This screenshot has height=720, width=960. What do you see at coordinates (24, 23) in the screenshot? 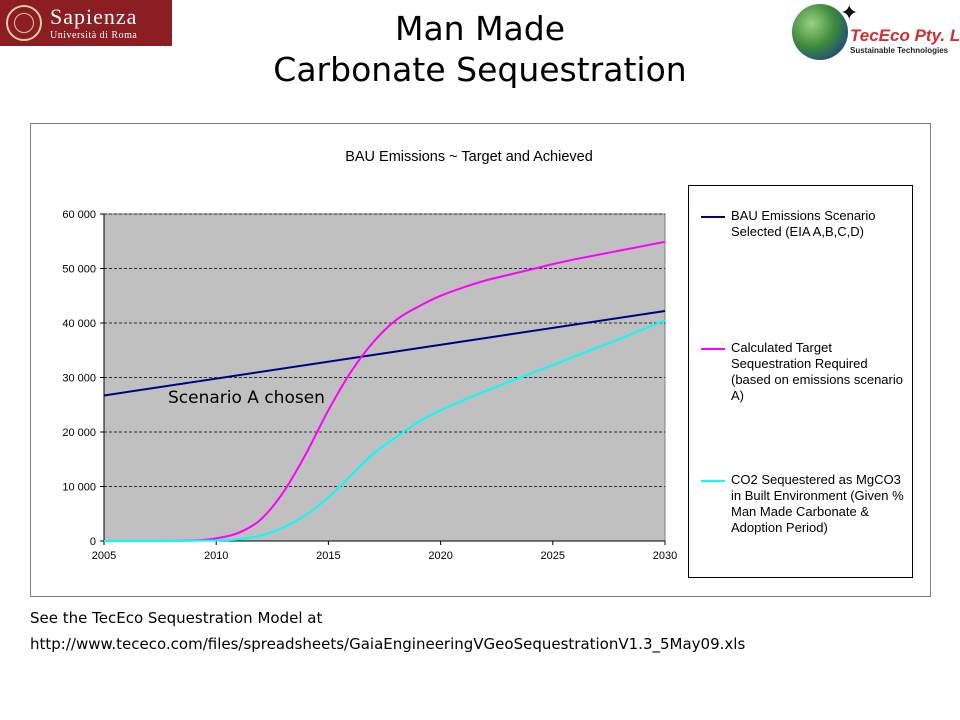
I see `university-seal-icon` at bounding box center [24, 23].